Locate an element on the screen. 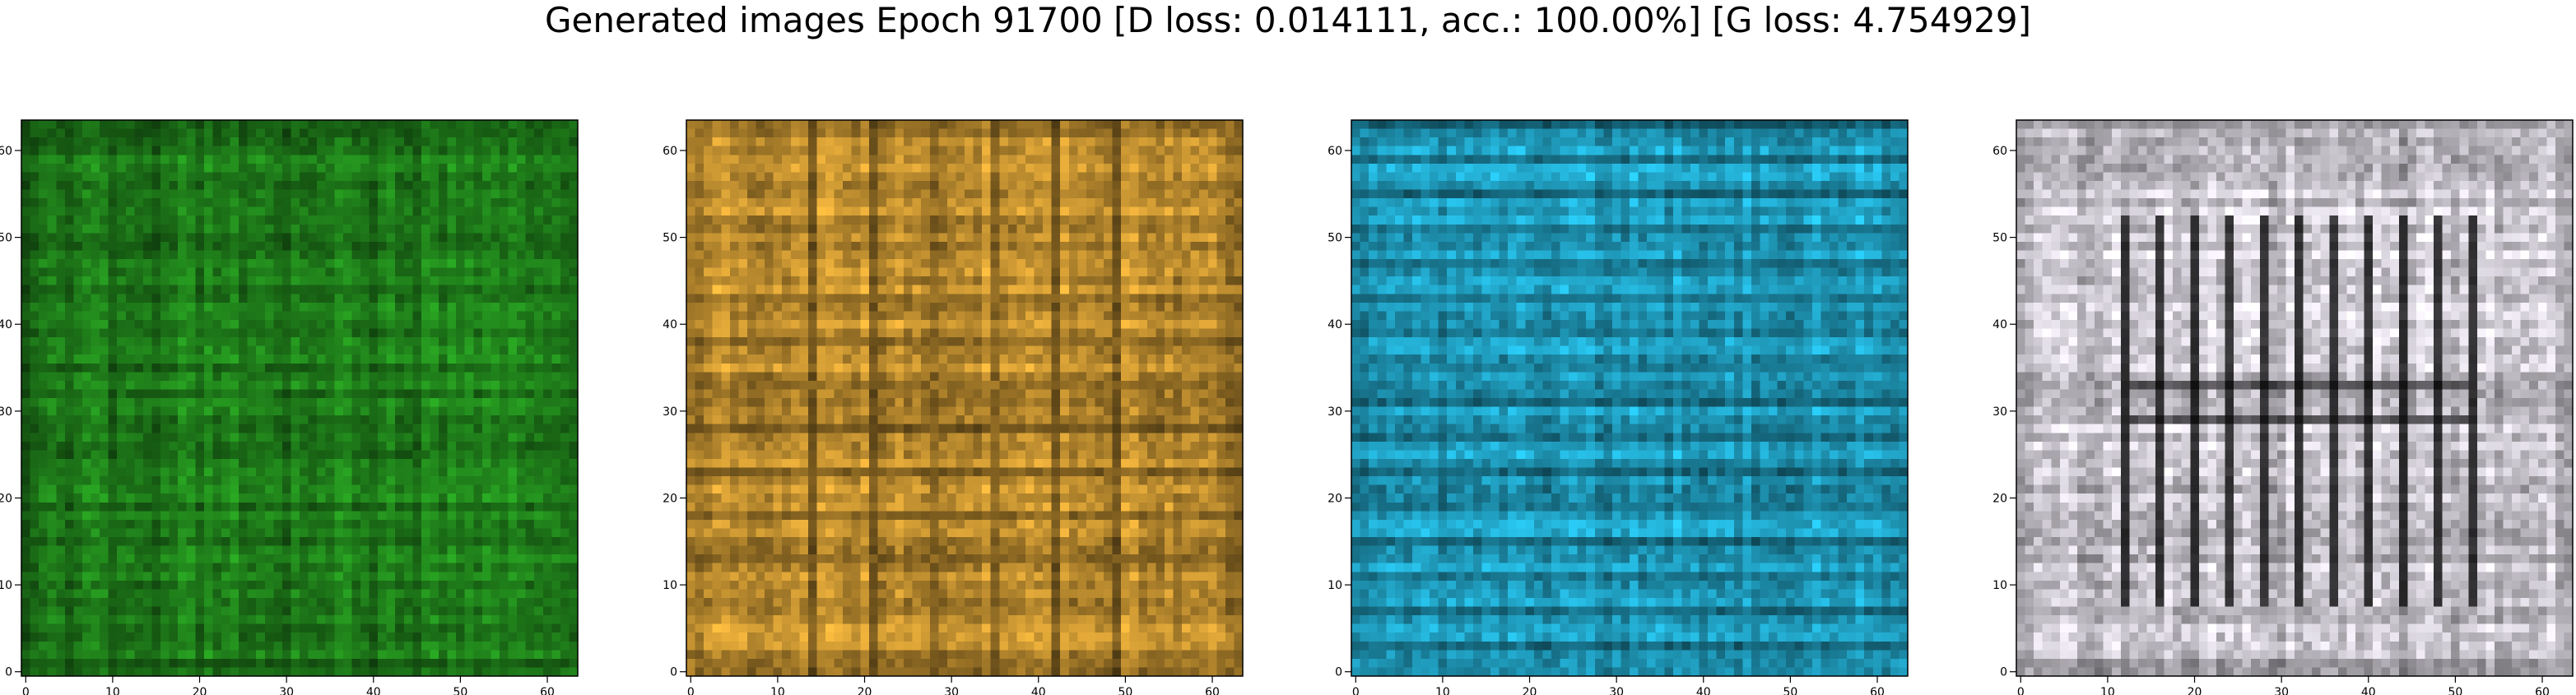  subplot-1-xtick-label-0: 0 is located at coordinates (26, 690).